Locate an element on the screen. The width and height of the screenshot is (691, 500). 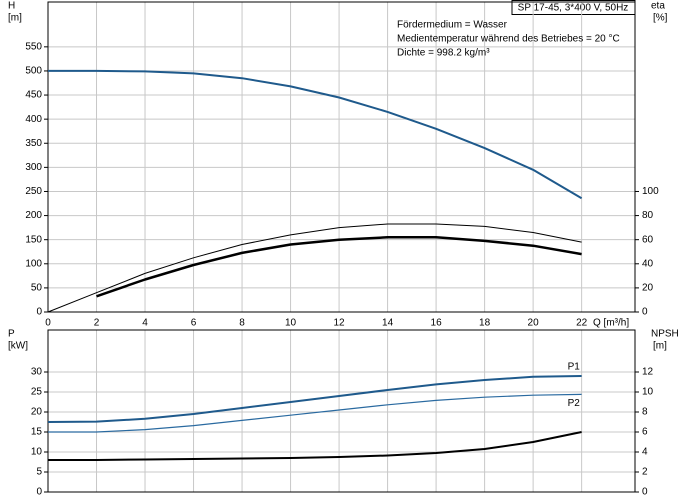
x-tick-label: 22 is located at coordinates (582, 323).